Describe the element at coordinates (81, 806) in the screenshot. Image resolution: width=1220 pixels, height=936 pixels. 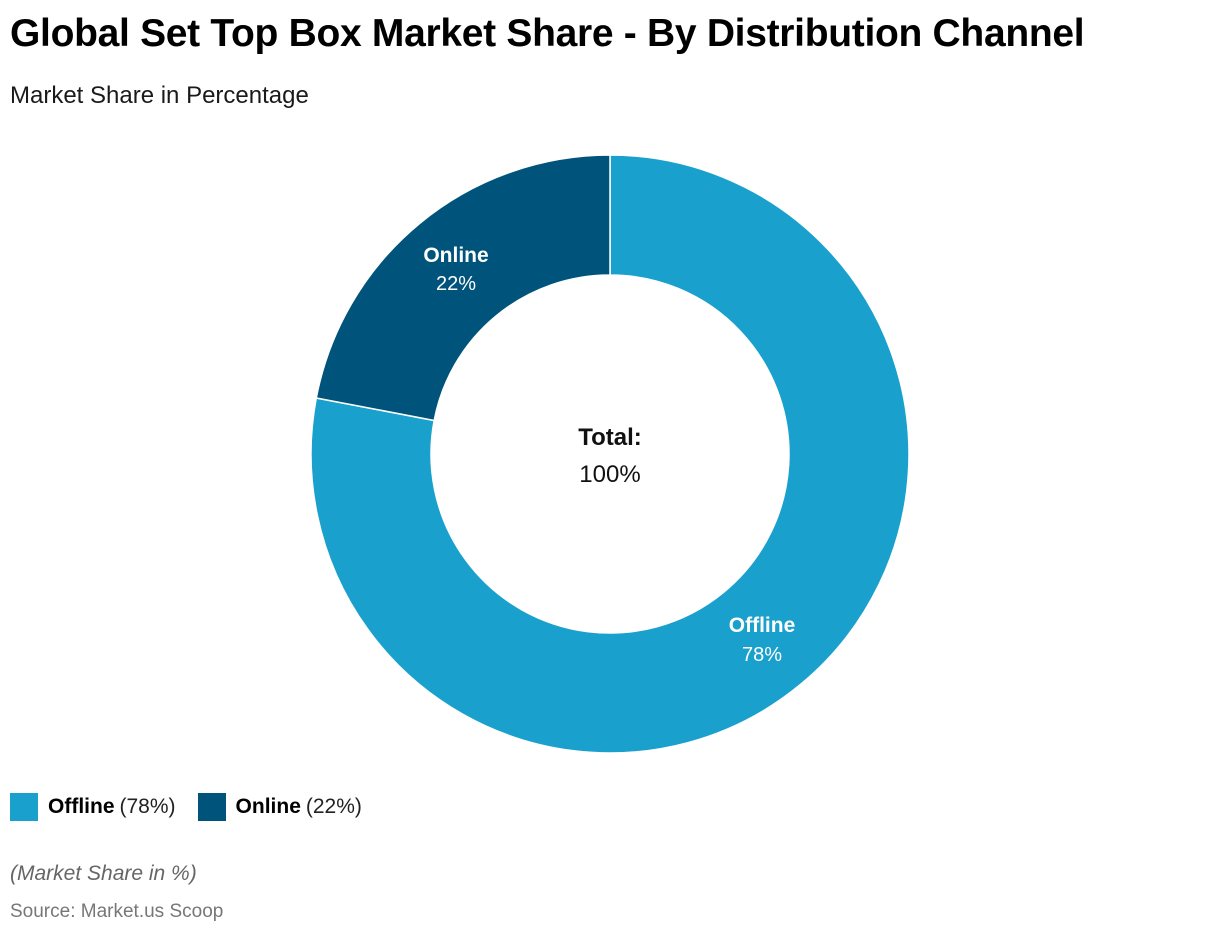
I see `legend-label-offline: Offline` at that location.